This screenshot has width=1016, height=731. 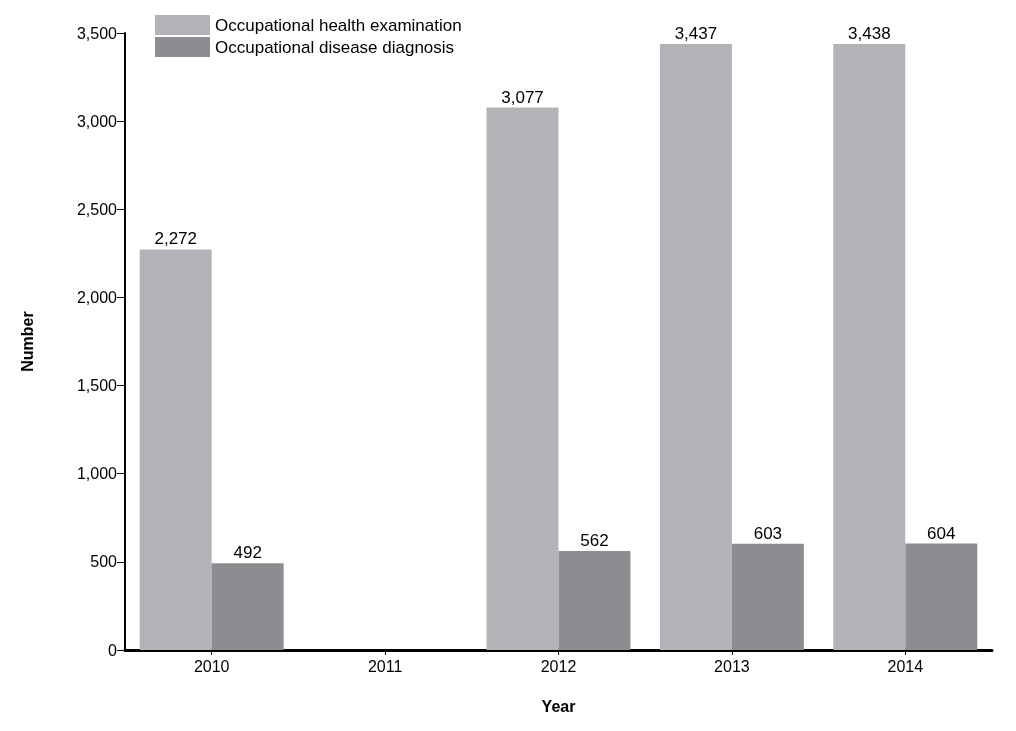 I want to click on x-tick-label: 2010, so click(x=211, y=666).